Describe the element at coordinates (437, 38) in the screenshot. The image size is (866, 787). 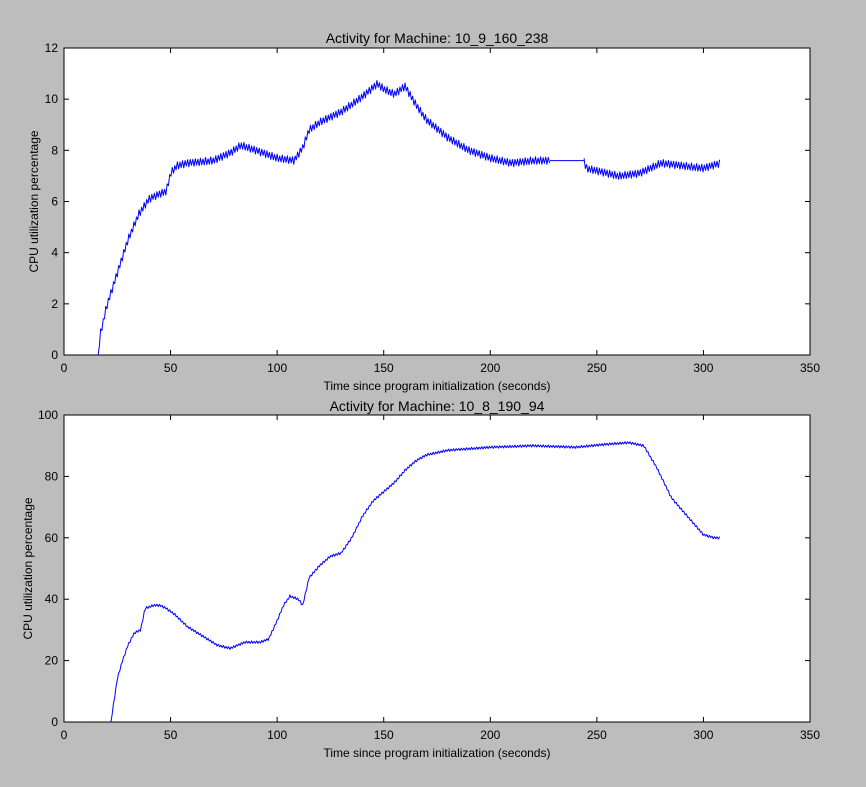
I see `chart-title: Activity for Machine: 10_9_160_238` at that location.